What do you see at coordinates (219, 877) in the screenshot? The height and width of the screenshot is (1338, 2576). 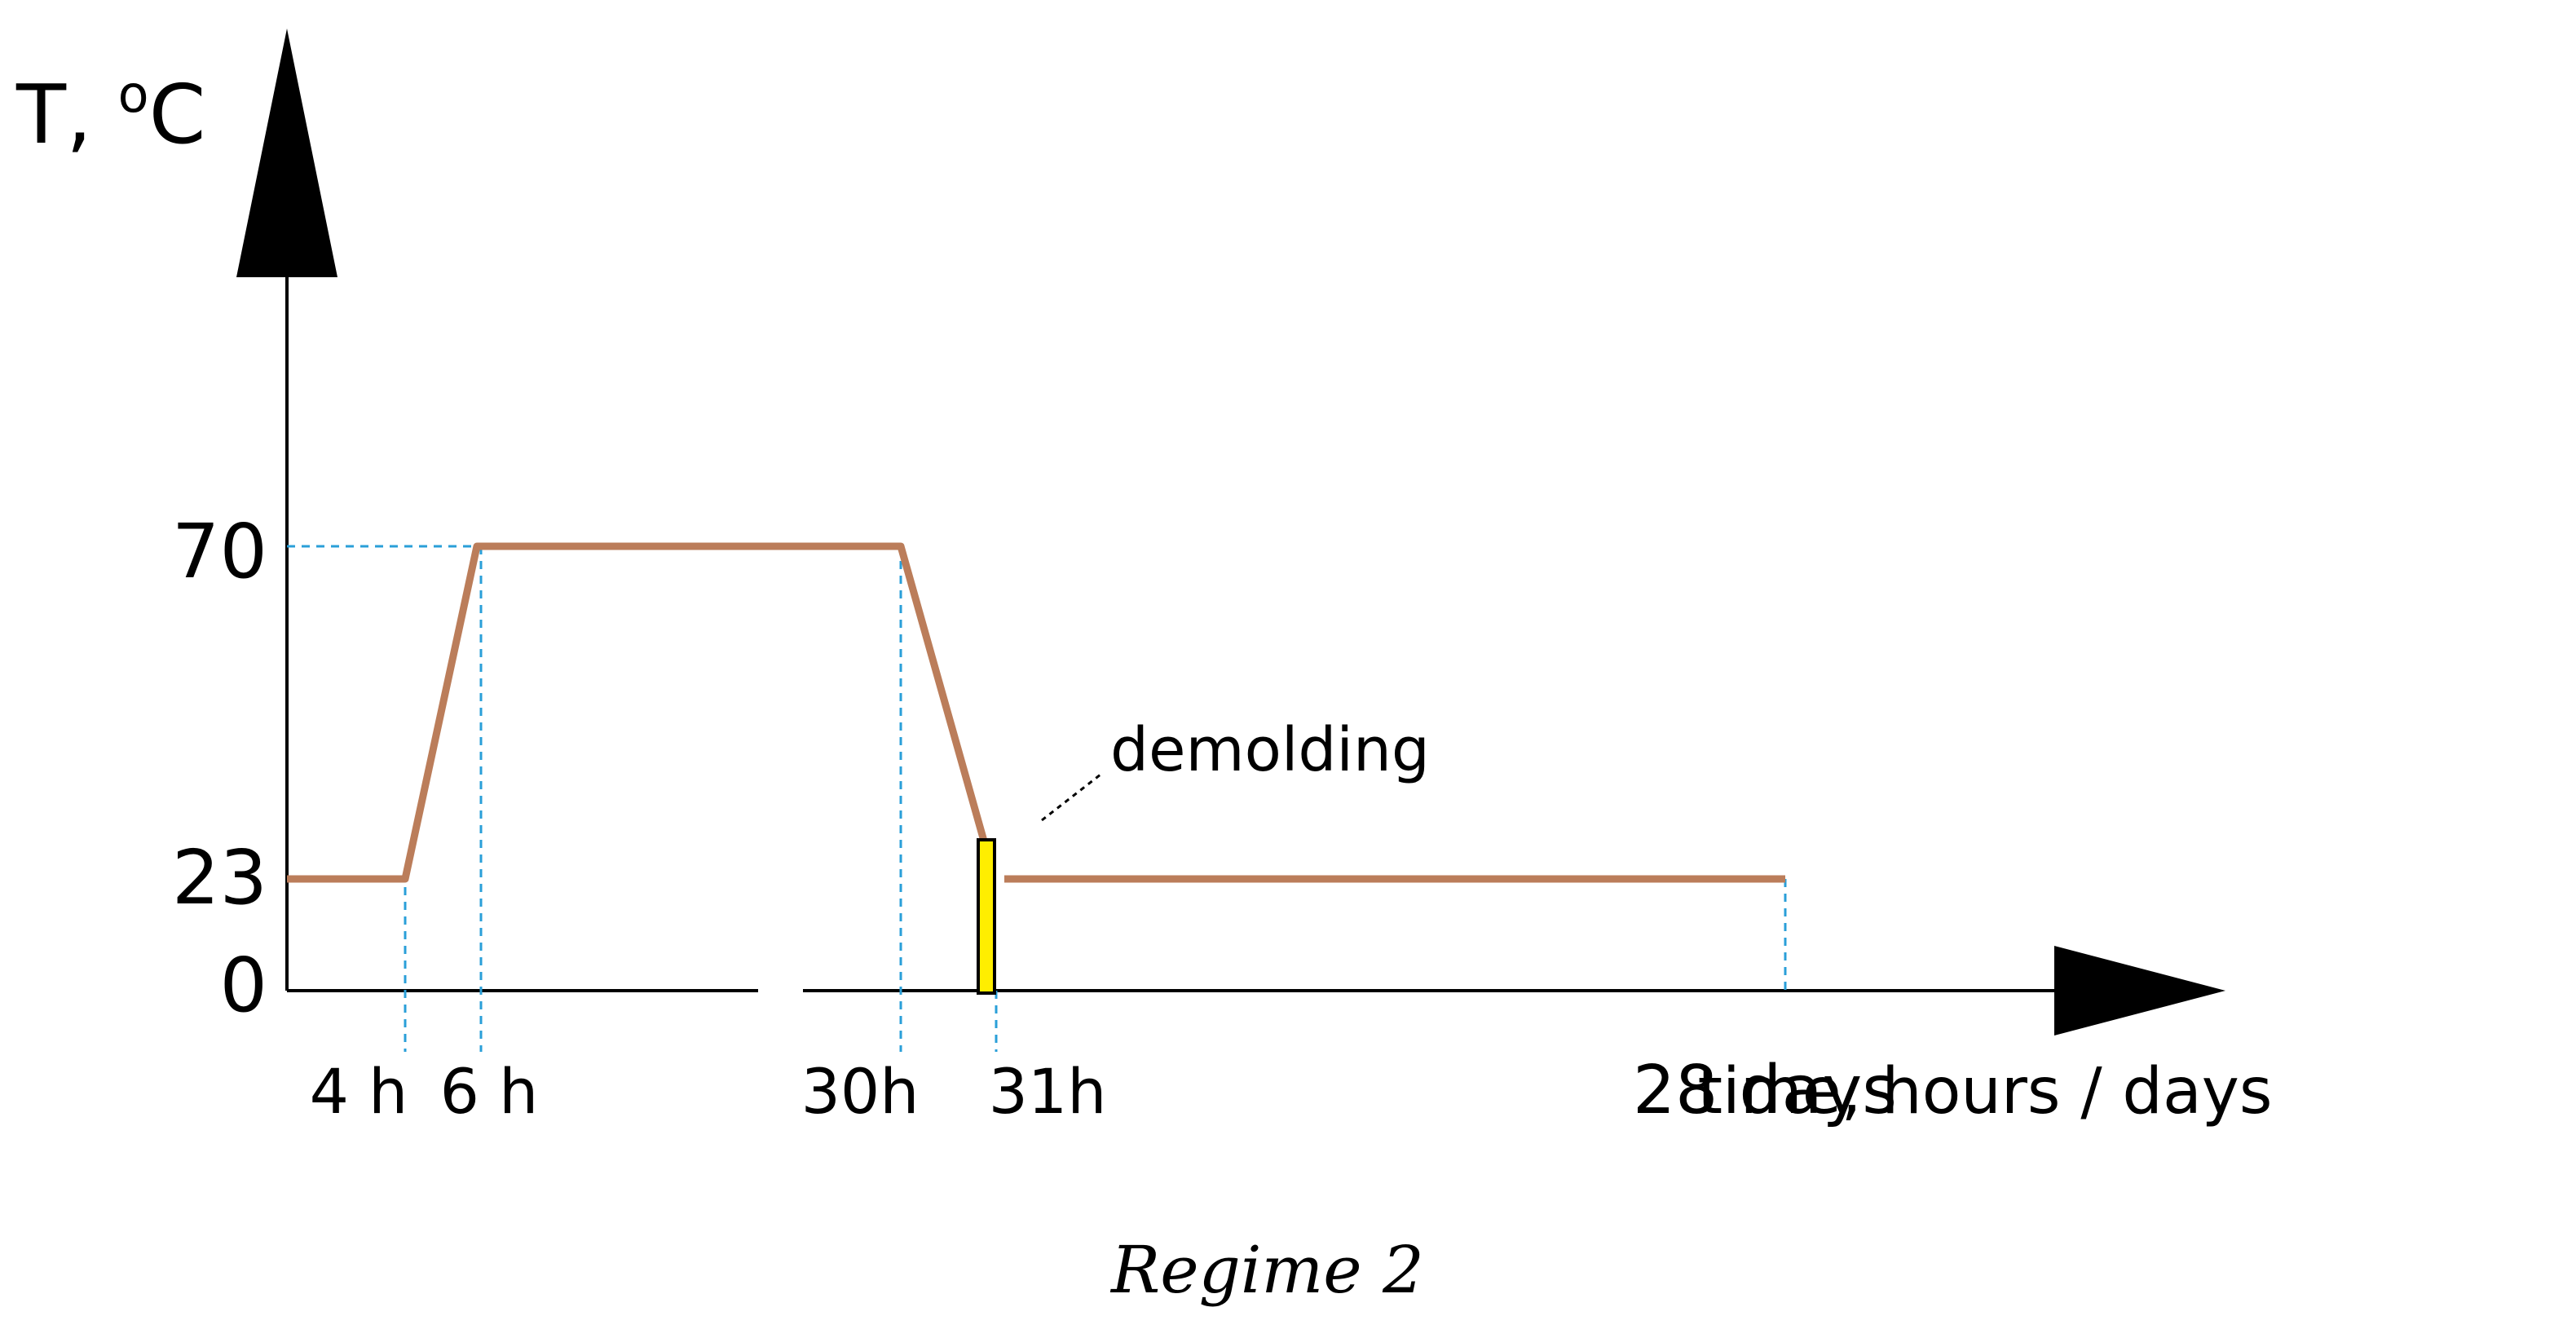 I see `y-tick-label-23: 23` at bounding box center [219, 877].